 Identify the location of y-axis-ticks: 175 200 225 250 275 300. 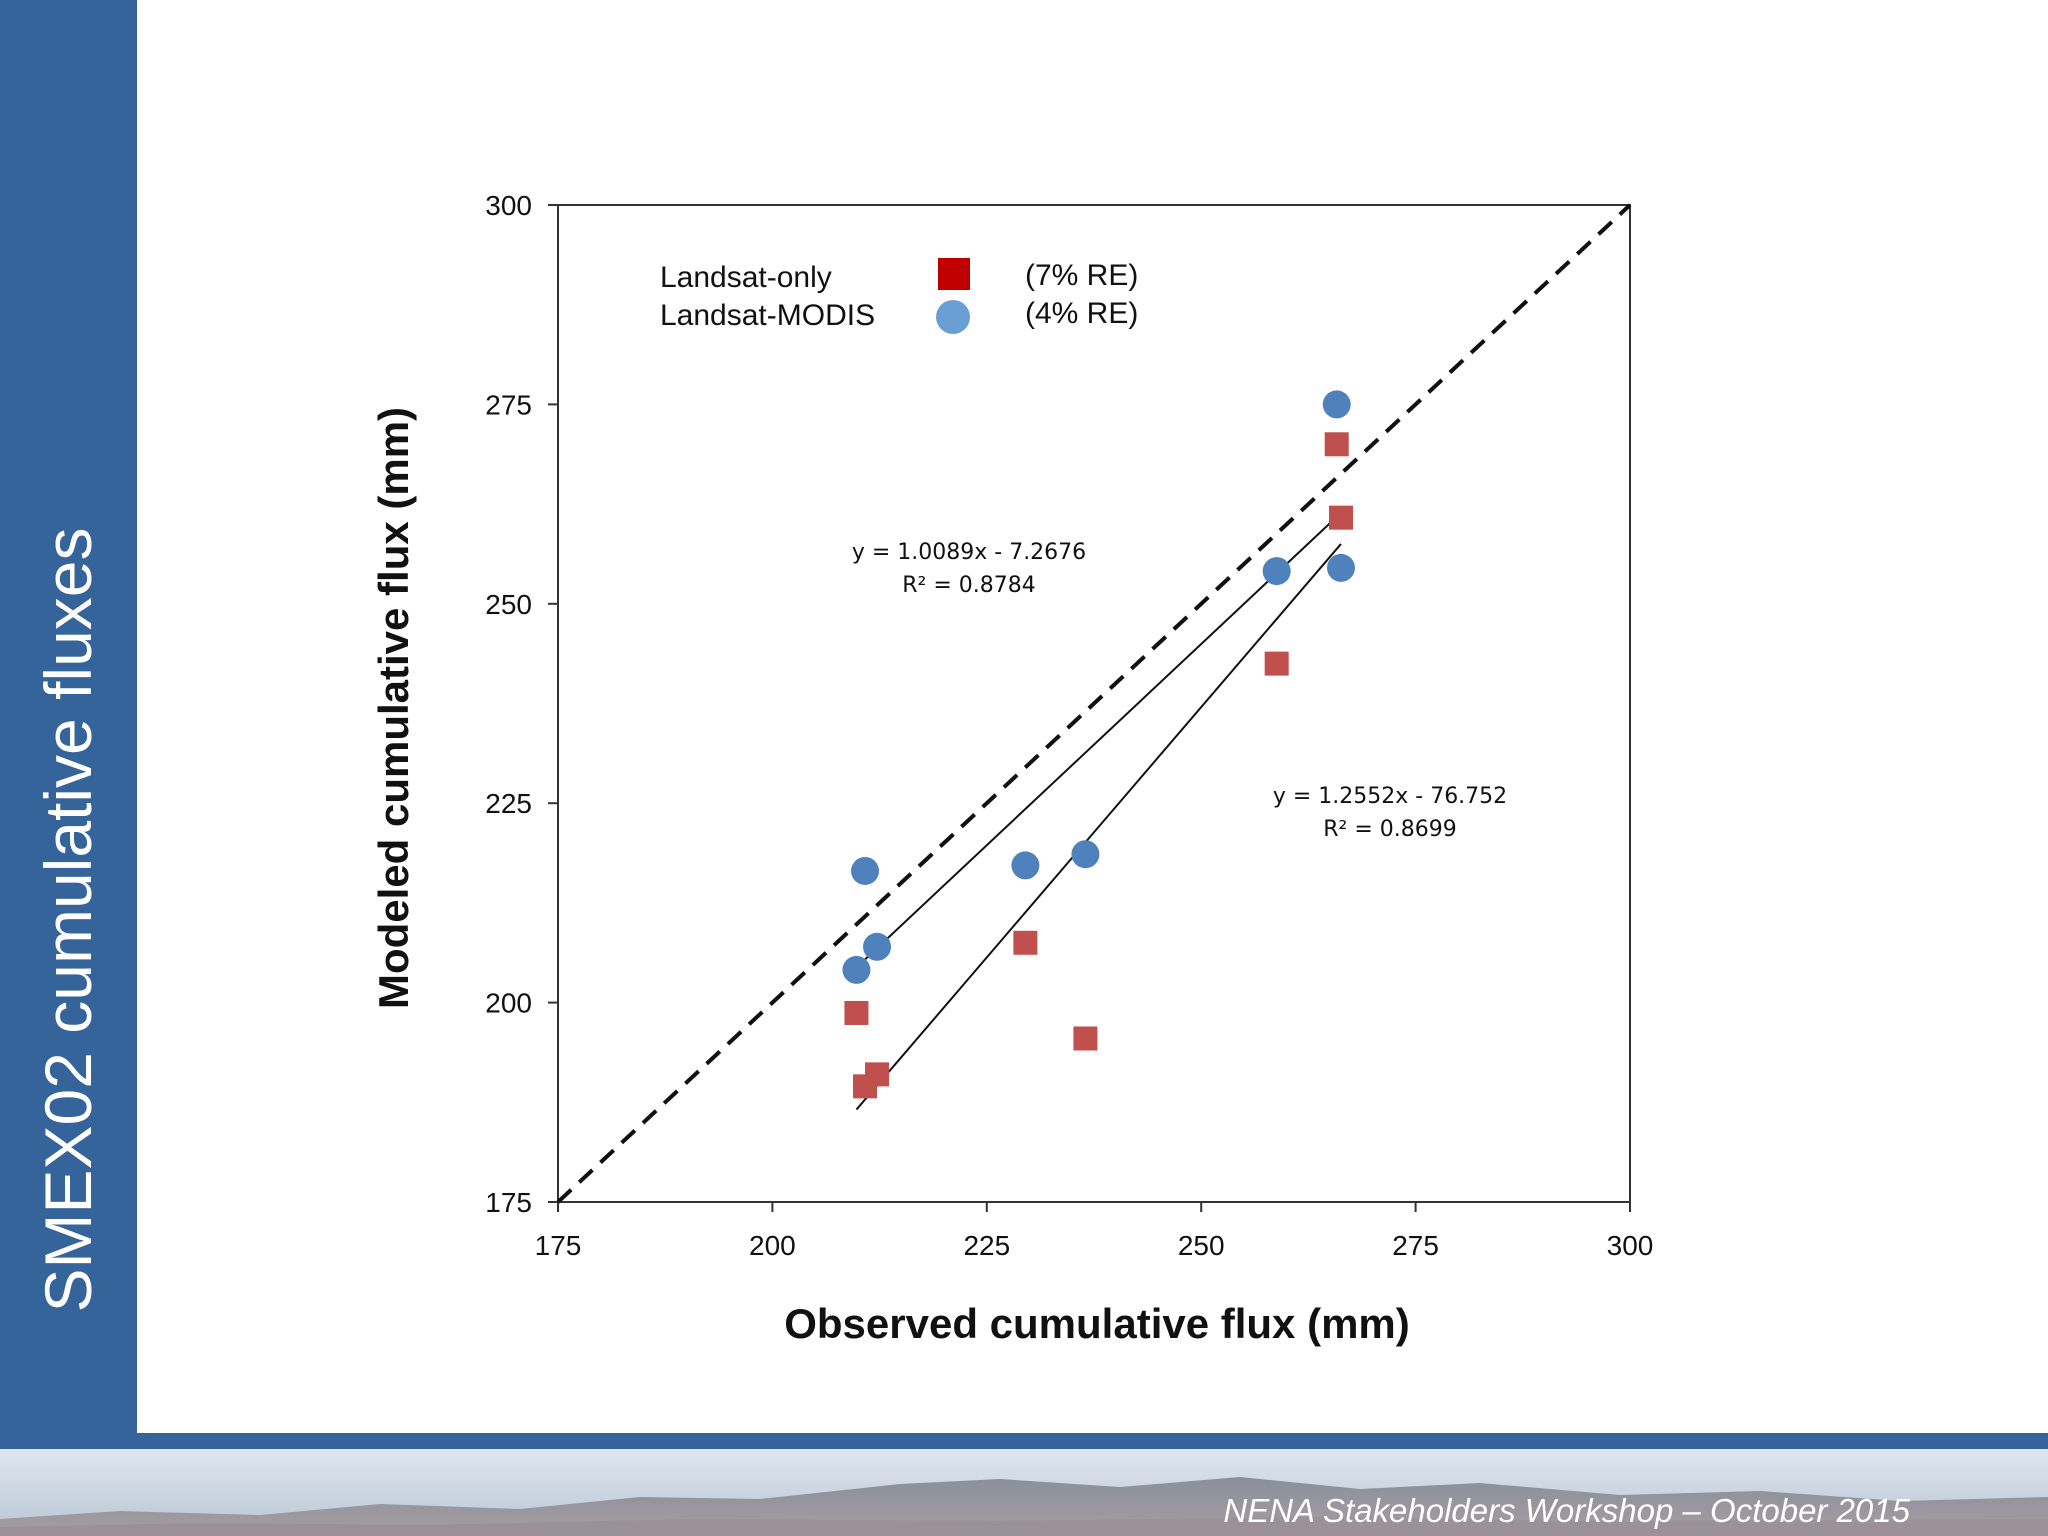
(521, 704).